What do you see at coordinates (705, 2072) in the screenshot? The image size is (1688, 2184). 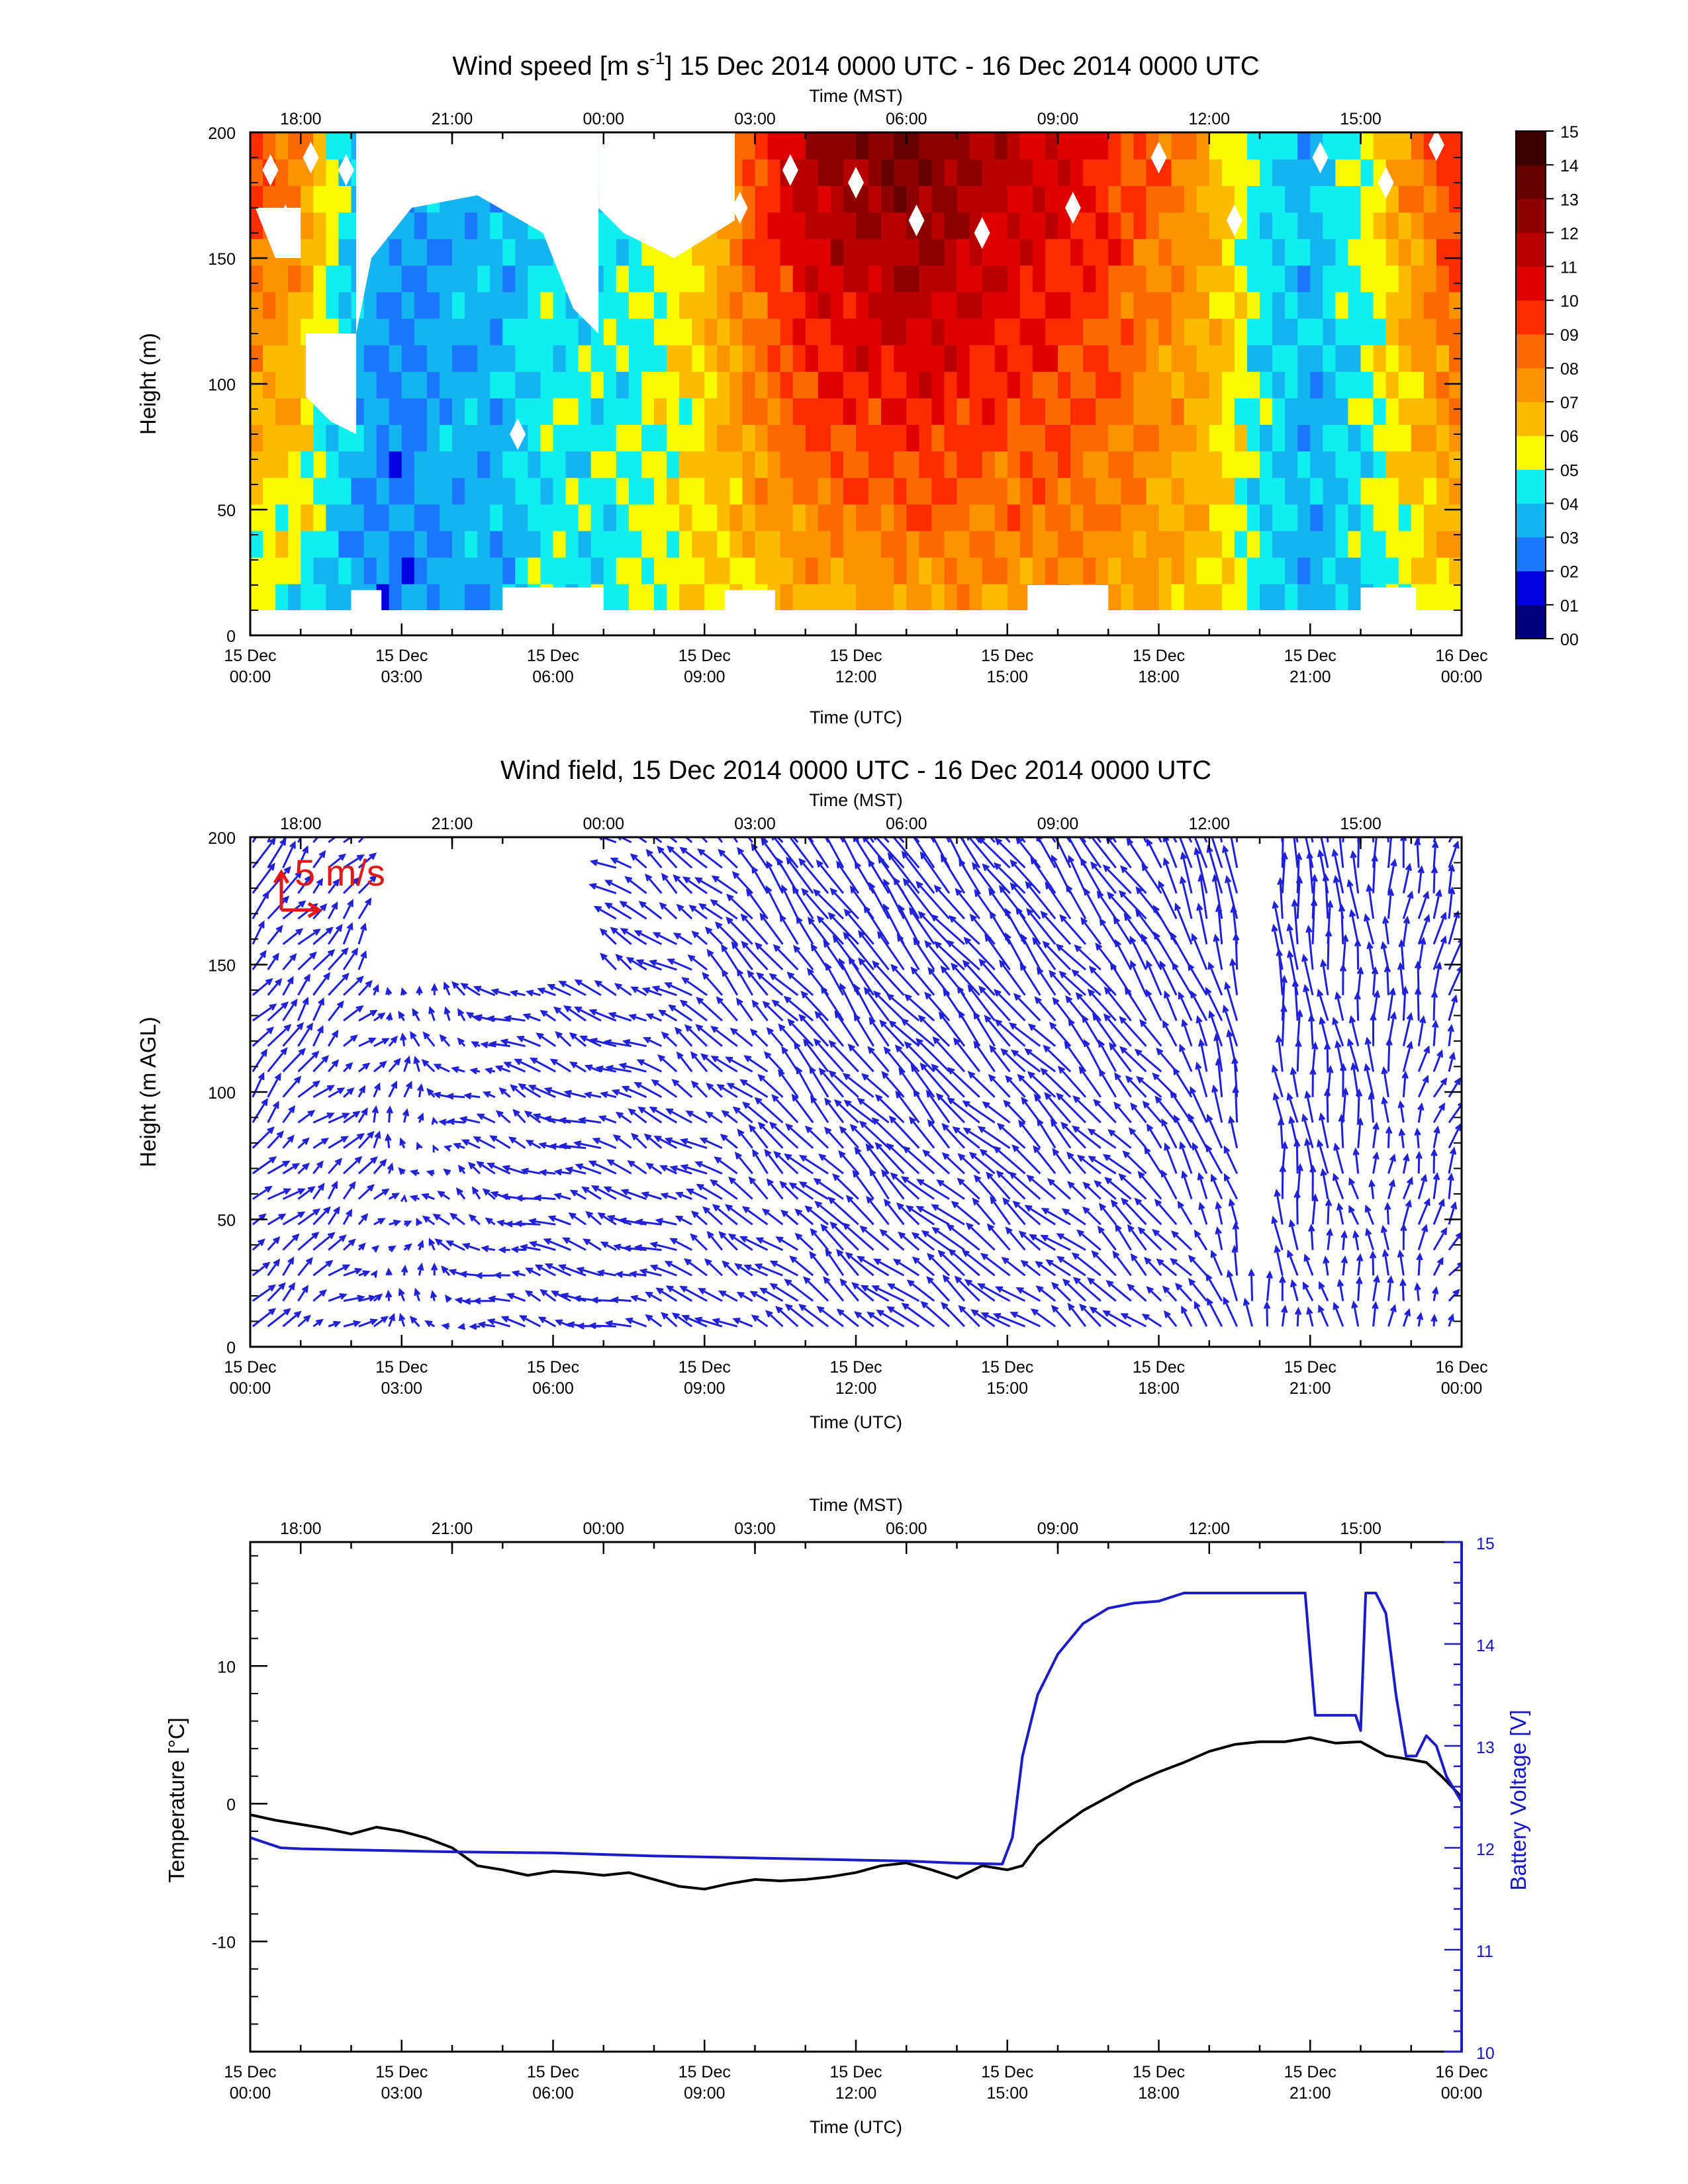 I see `utc-tick-date: 15 Dec` at bounding box center [705, 2072].